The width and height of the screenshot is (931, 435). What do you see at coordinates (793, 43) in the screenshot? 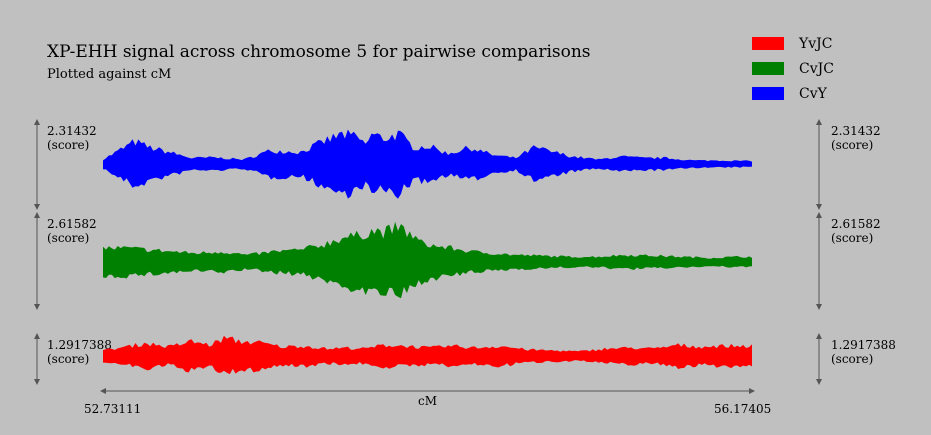
I see `legend-item-cvy-row-1: YvJC` at bounding box center [793, 43].